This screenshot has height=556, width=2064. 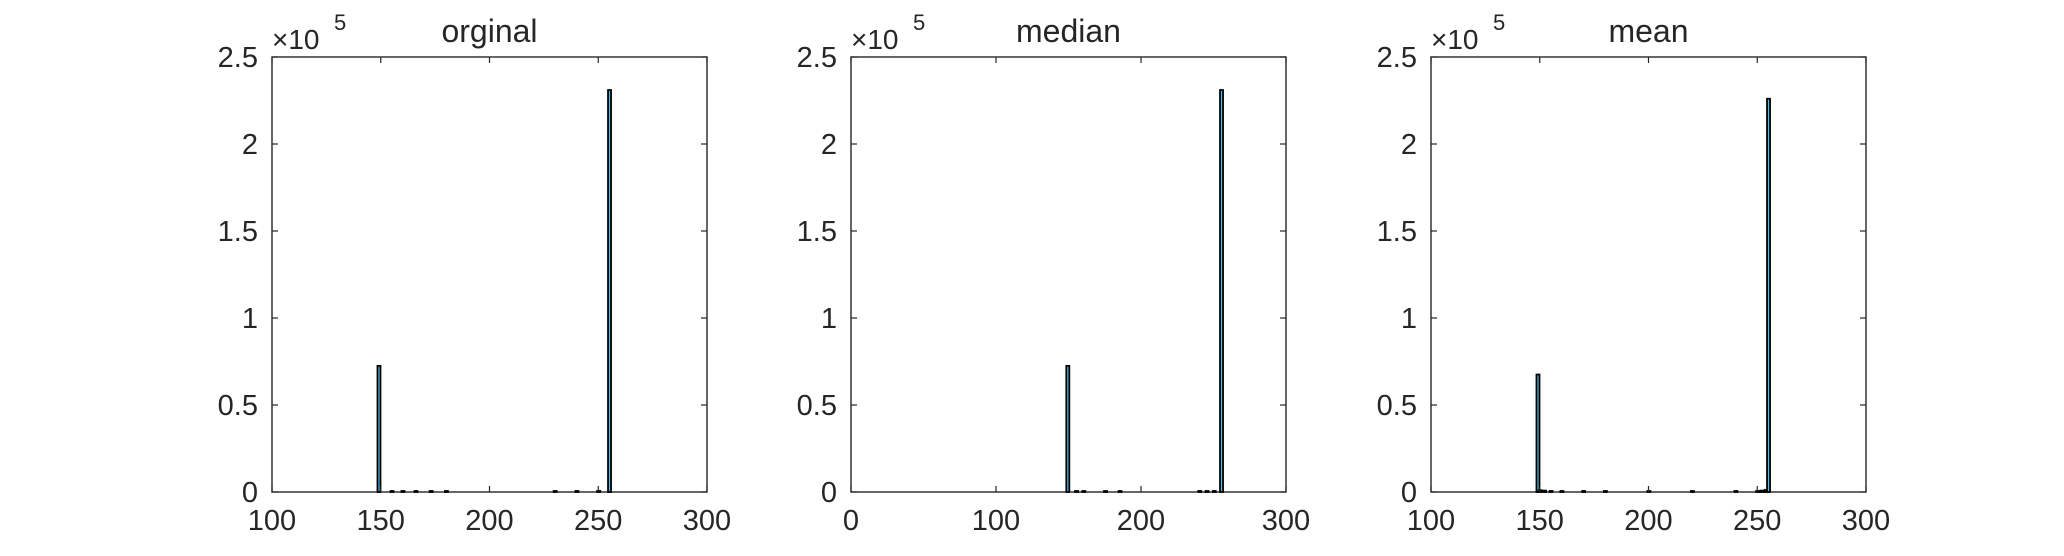 I want to click on chart-title: median, so click(x=1068, y=31).